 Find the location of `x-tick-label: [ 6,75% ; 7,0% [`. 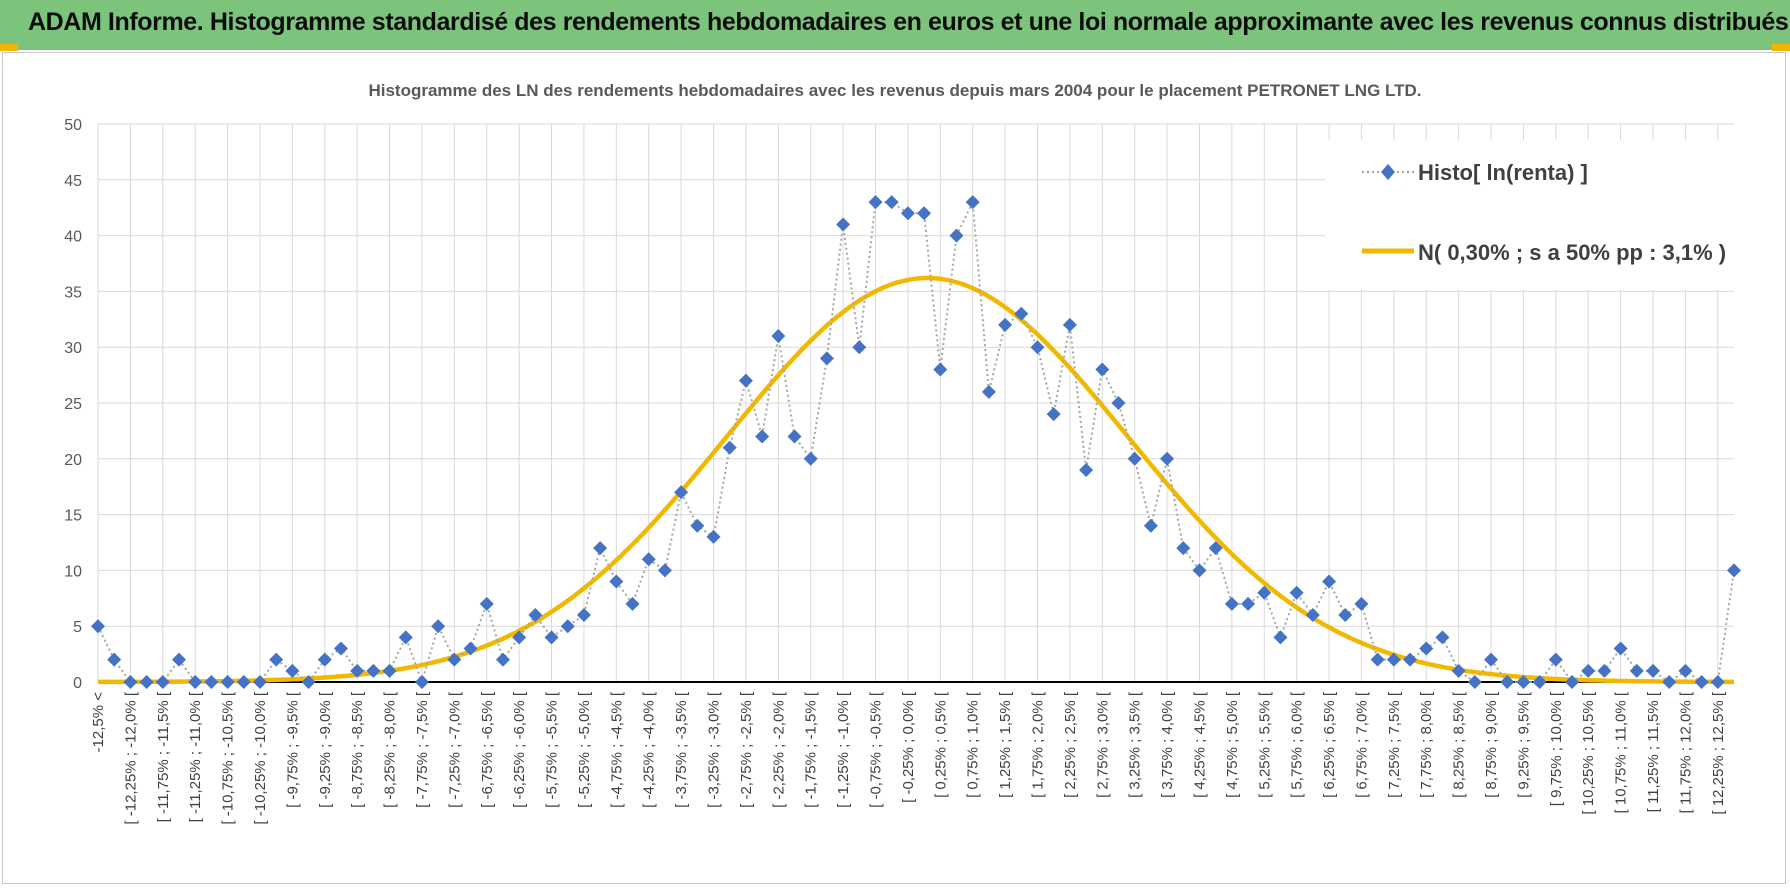

x-tick-label: [ 6,75% ; 7,0% [ is located at coordinates (1361, 744).